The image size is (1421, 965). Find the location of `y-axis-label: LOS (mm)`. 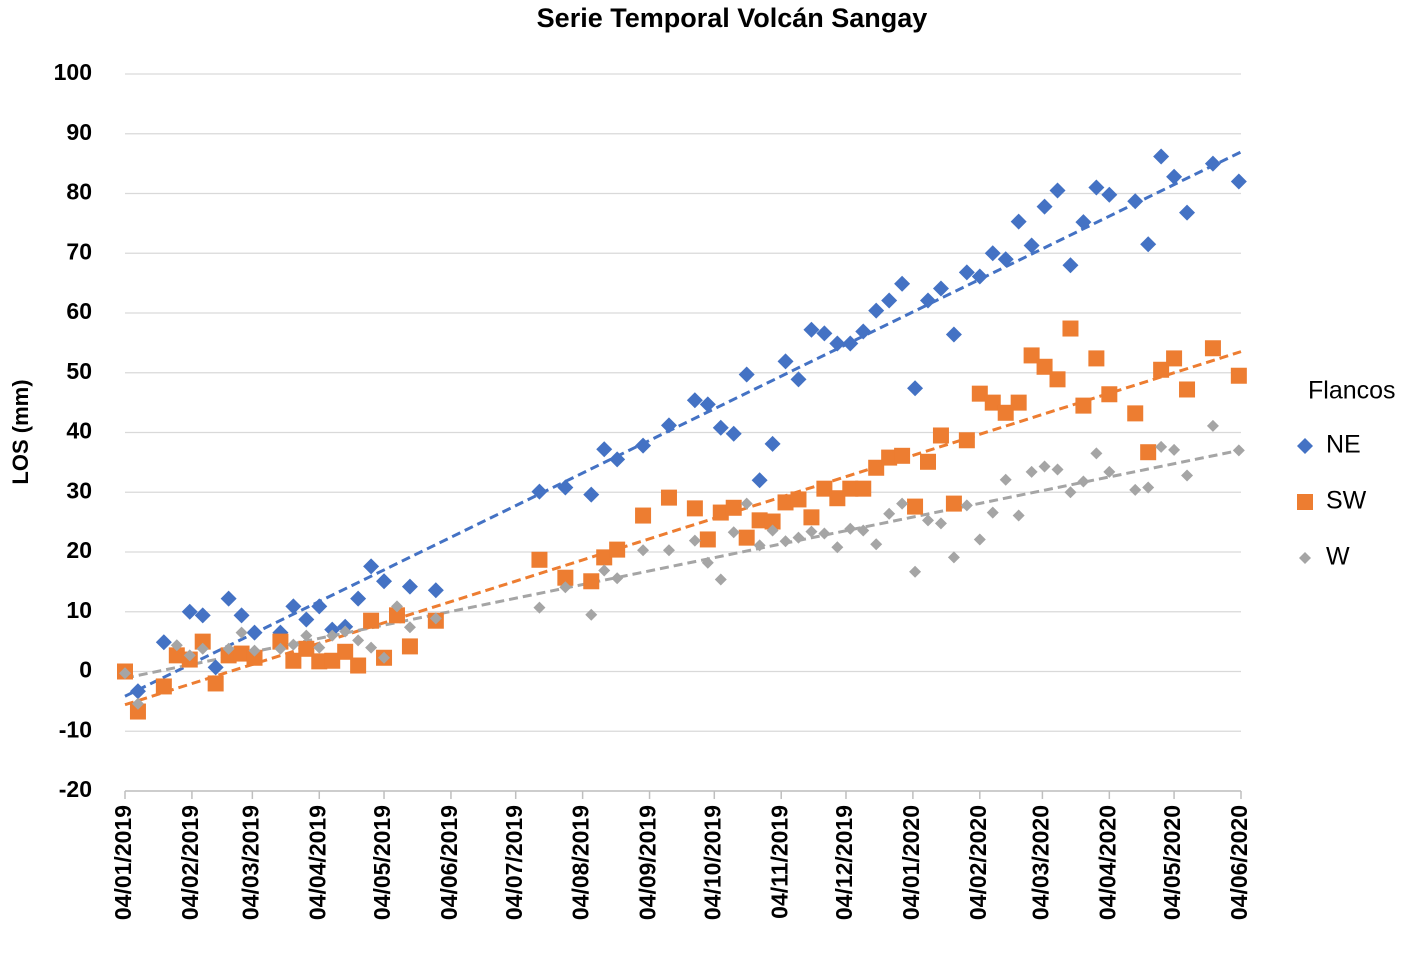

y-axis-label: LOS (mm) is located at coordinates (20, 431).